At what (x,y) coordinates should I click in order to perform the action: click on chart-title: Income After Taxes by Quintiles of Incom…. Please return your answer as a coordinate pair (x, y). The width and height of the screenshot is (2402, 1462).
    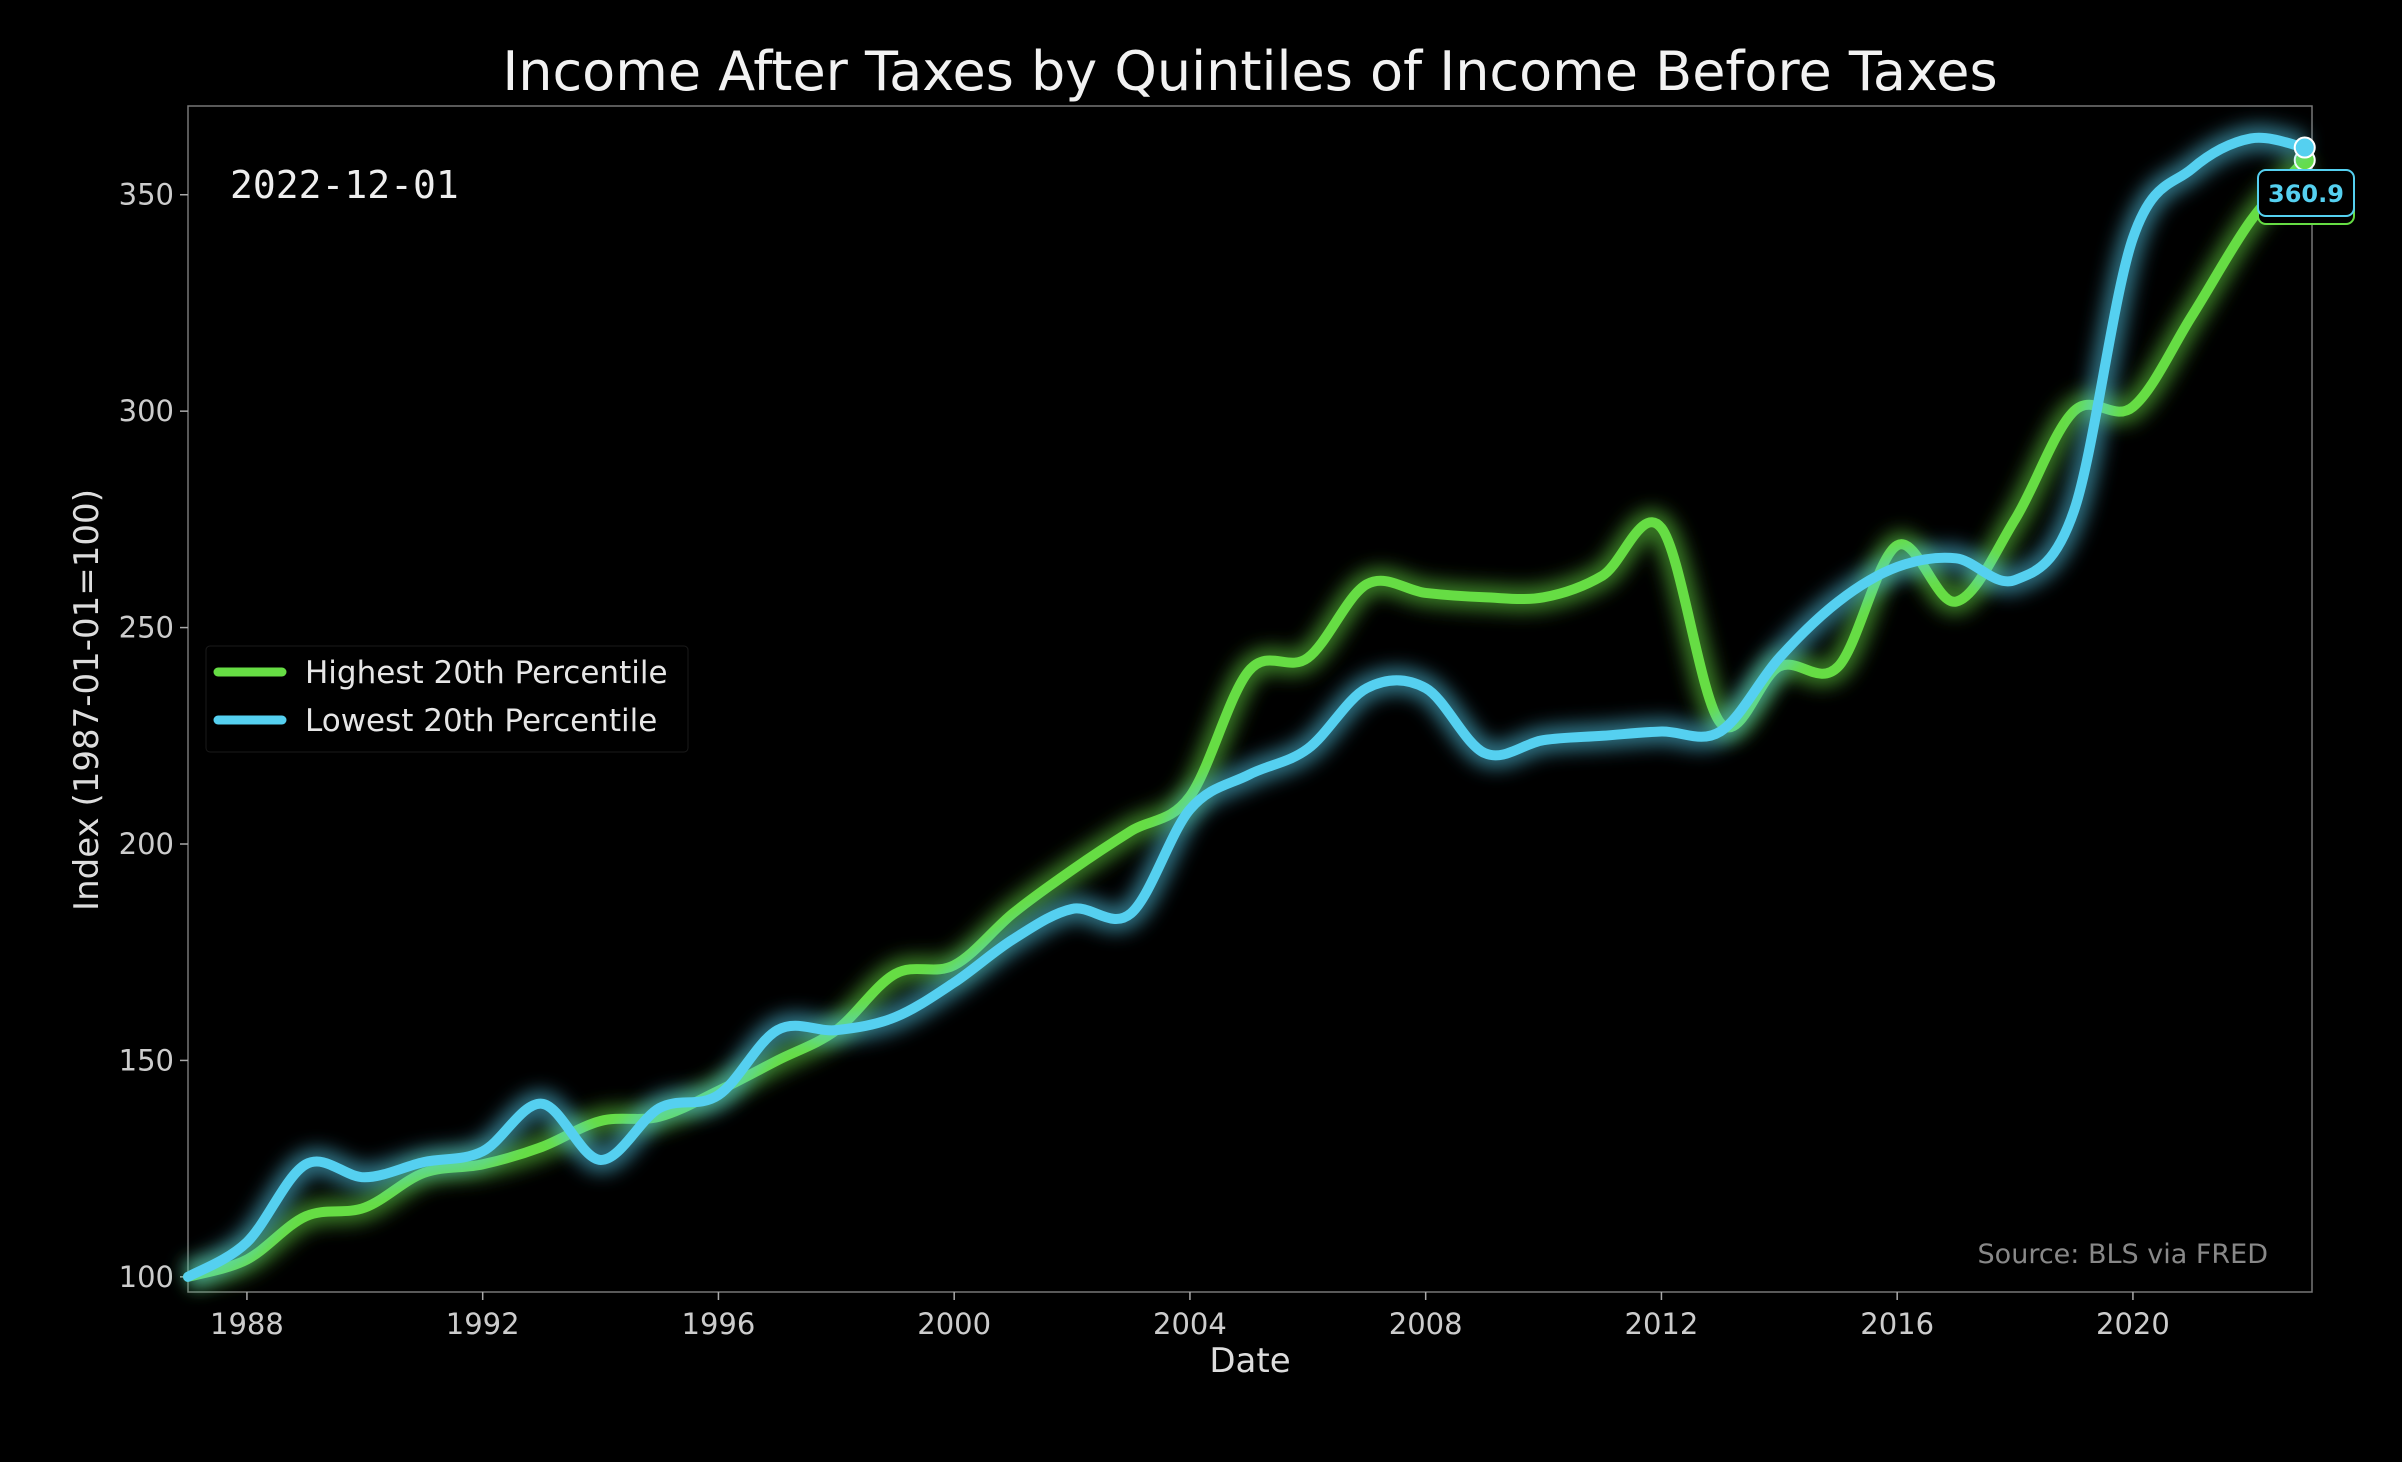
    Looking at the image, I should click on (1249, 71).